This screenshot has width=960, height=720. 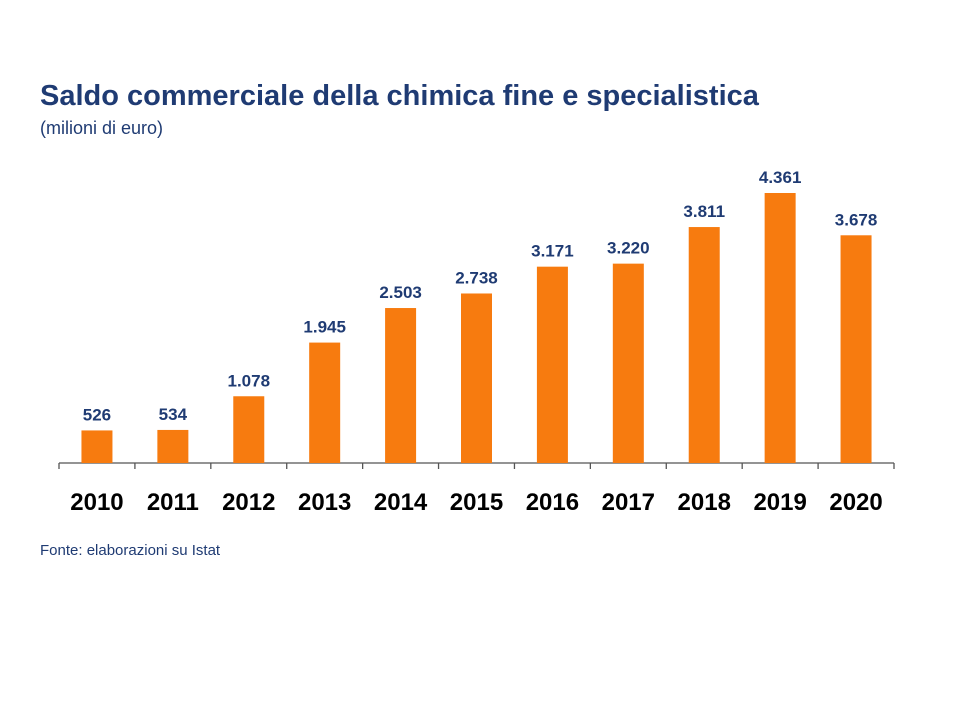 What do you see at coordinates (102, 128) in the screenshot?
I see `chart-subtitle: (milioni di euro)` at bounding box center [102, 128].